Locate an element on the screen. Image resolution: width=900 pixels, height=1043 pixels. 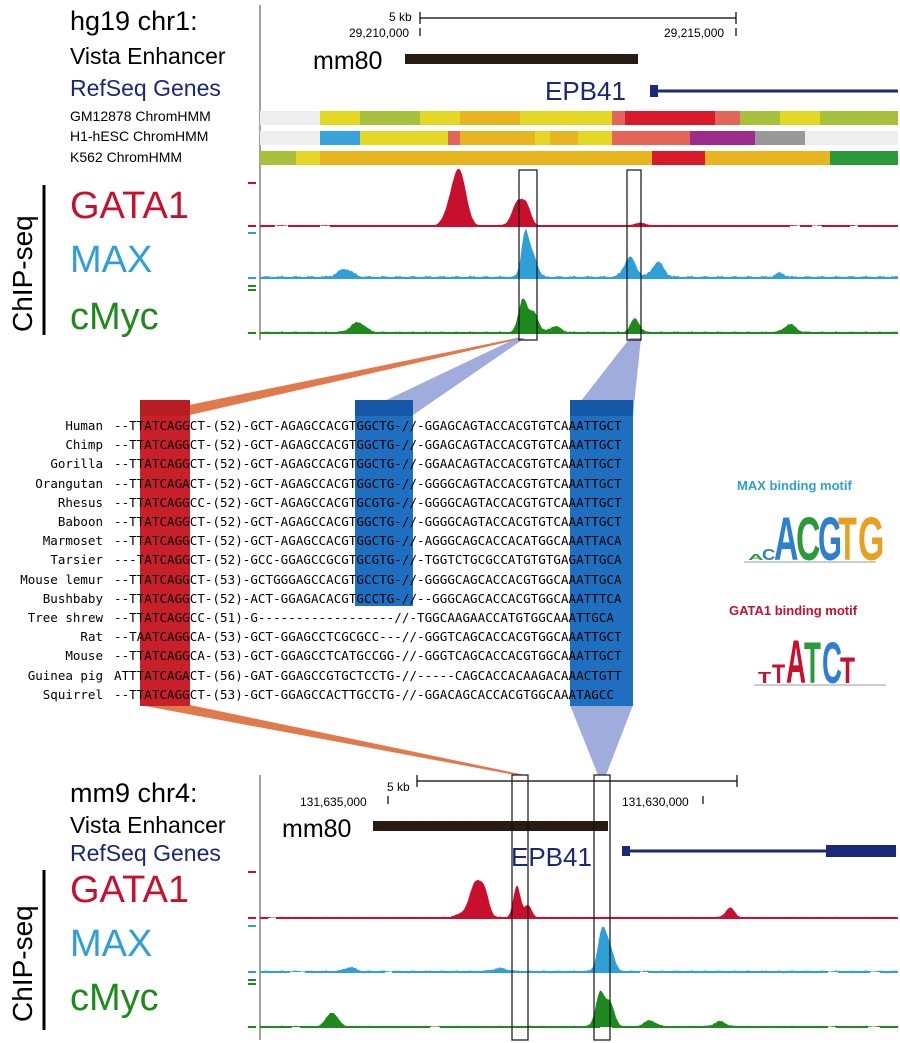
species-label: Marmoset is located at coordinates (72, 541).